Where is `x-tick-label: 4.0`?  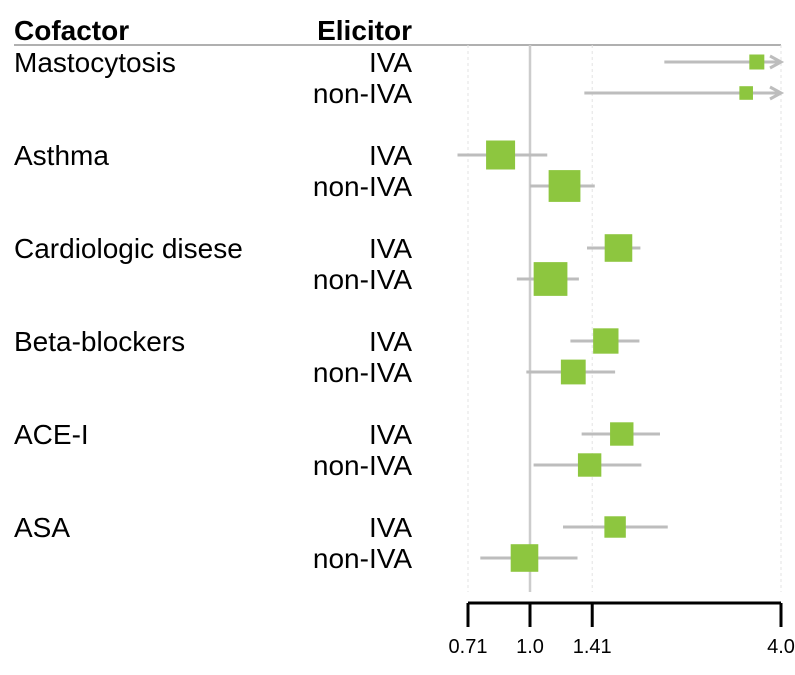 x-tick-label: 4.0 is located at coordinates (781, 647).